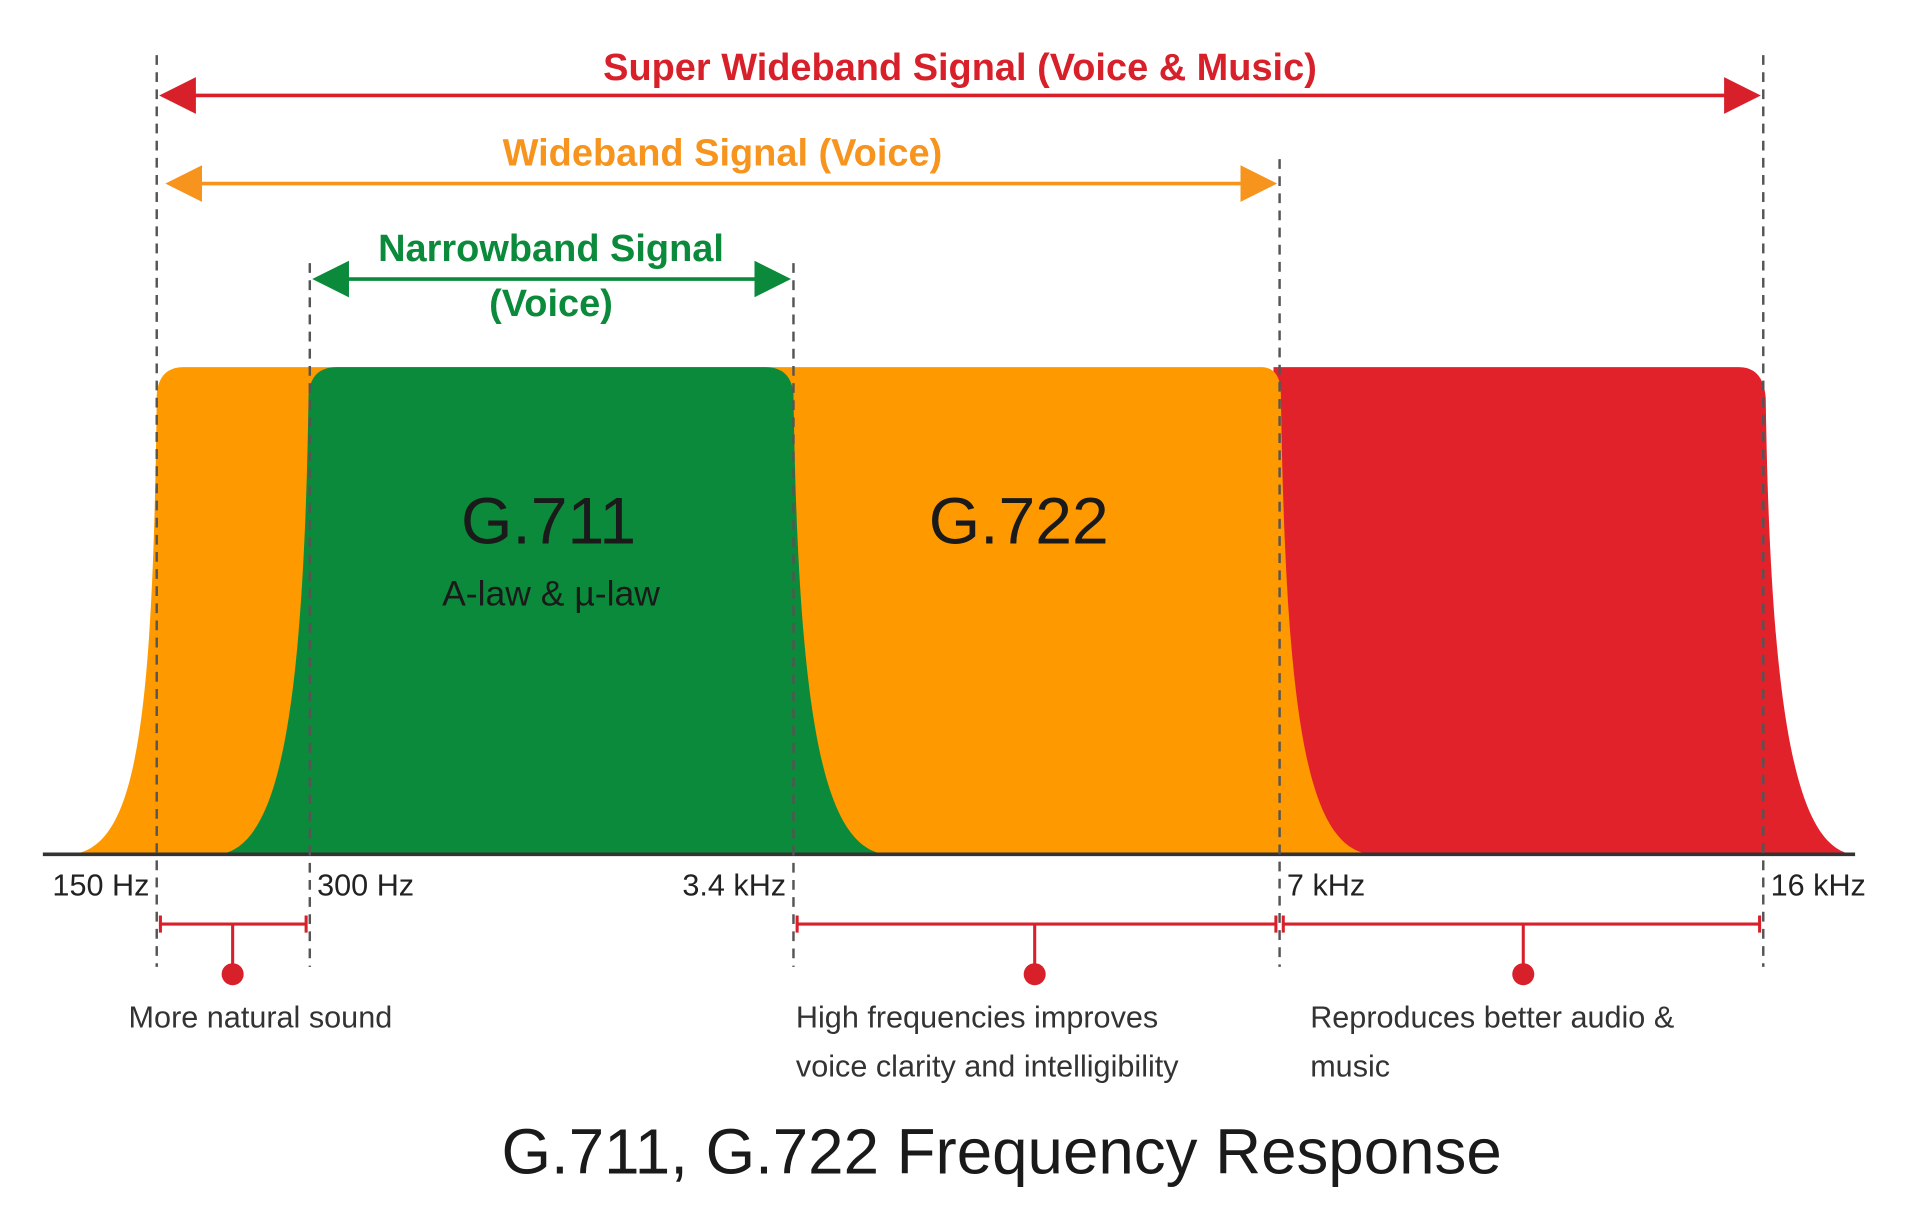  Describe the element at coordinates (551, 249) in the screenshot. I see `band-label: Narrowband Signal` at that location.